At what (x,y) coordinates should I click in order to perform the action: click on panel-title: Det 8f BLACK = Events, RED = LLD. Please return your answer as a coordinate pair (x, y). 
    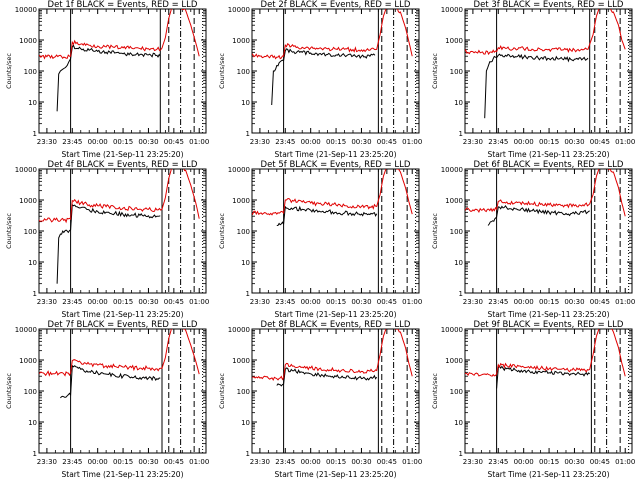
    Looking at the image, I should click on (336, 325).